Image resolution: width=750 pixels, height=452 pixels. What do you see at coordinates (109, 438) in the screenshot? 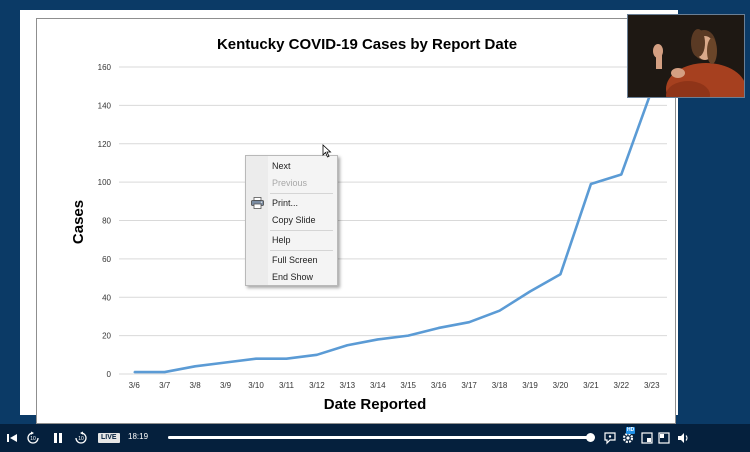
I see `live-badge: LIVE` at bounding box center [109, 438].